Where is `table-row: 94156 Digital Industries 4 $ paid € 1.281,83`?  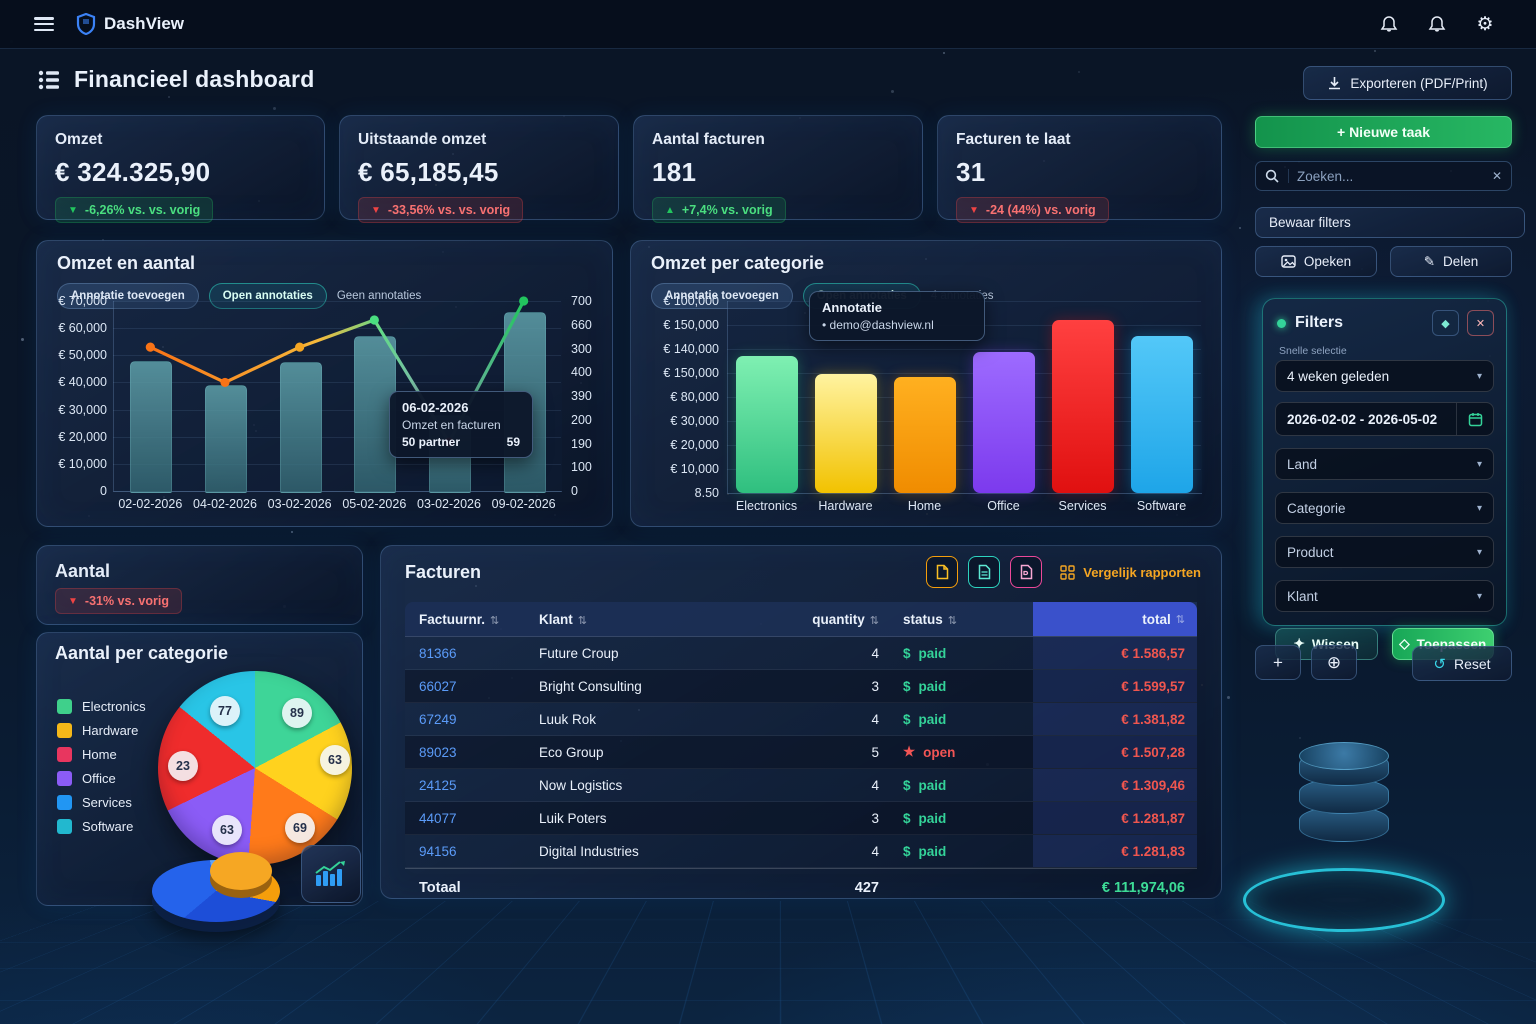
table-row: 94156 Digital Industries 4 $ paid € 1.281,83 is located at coordinates (801, 851).